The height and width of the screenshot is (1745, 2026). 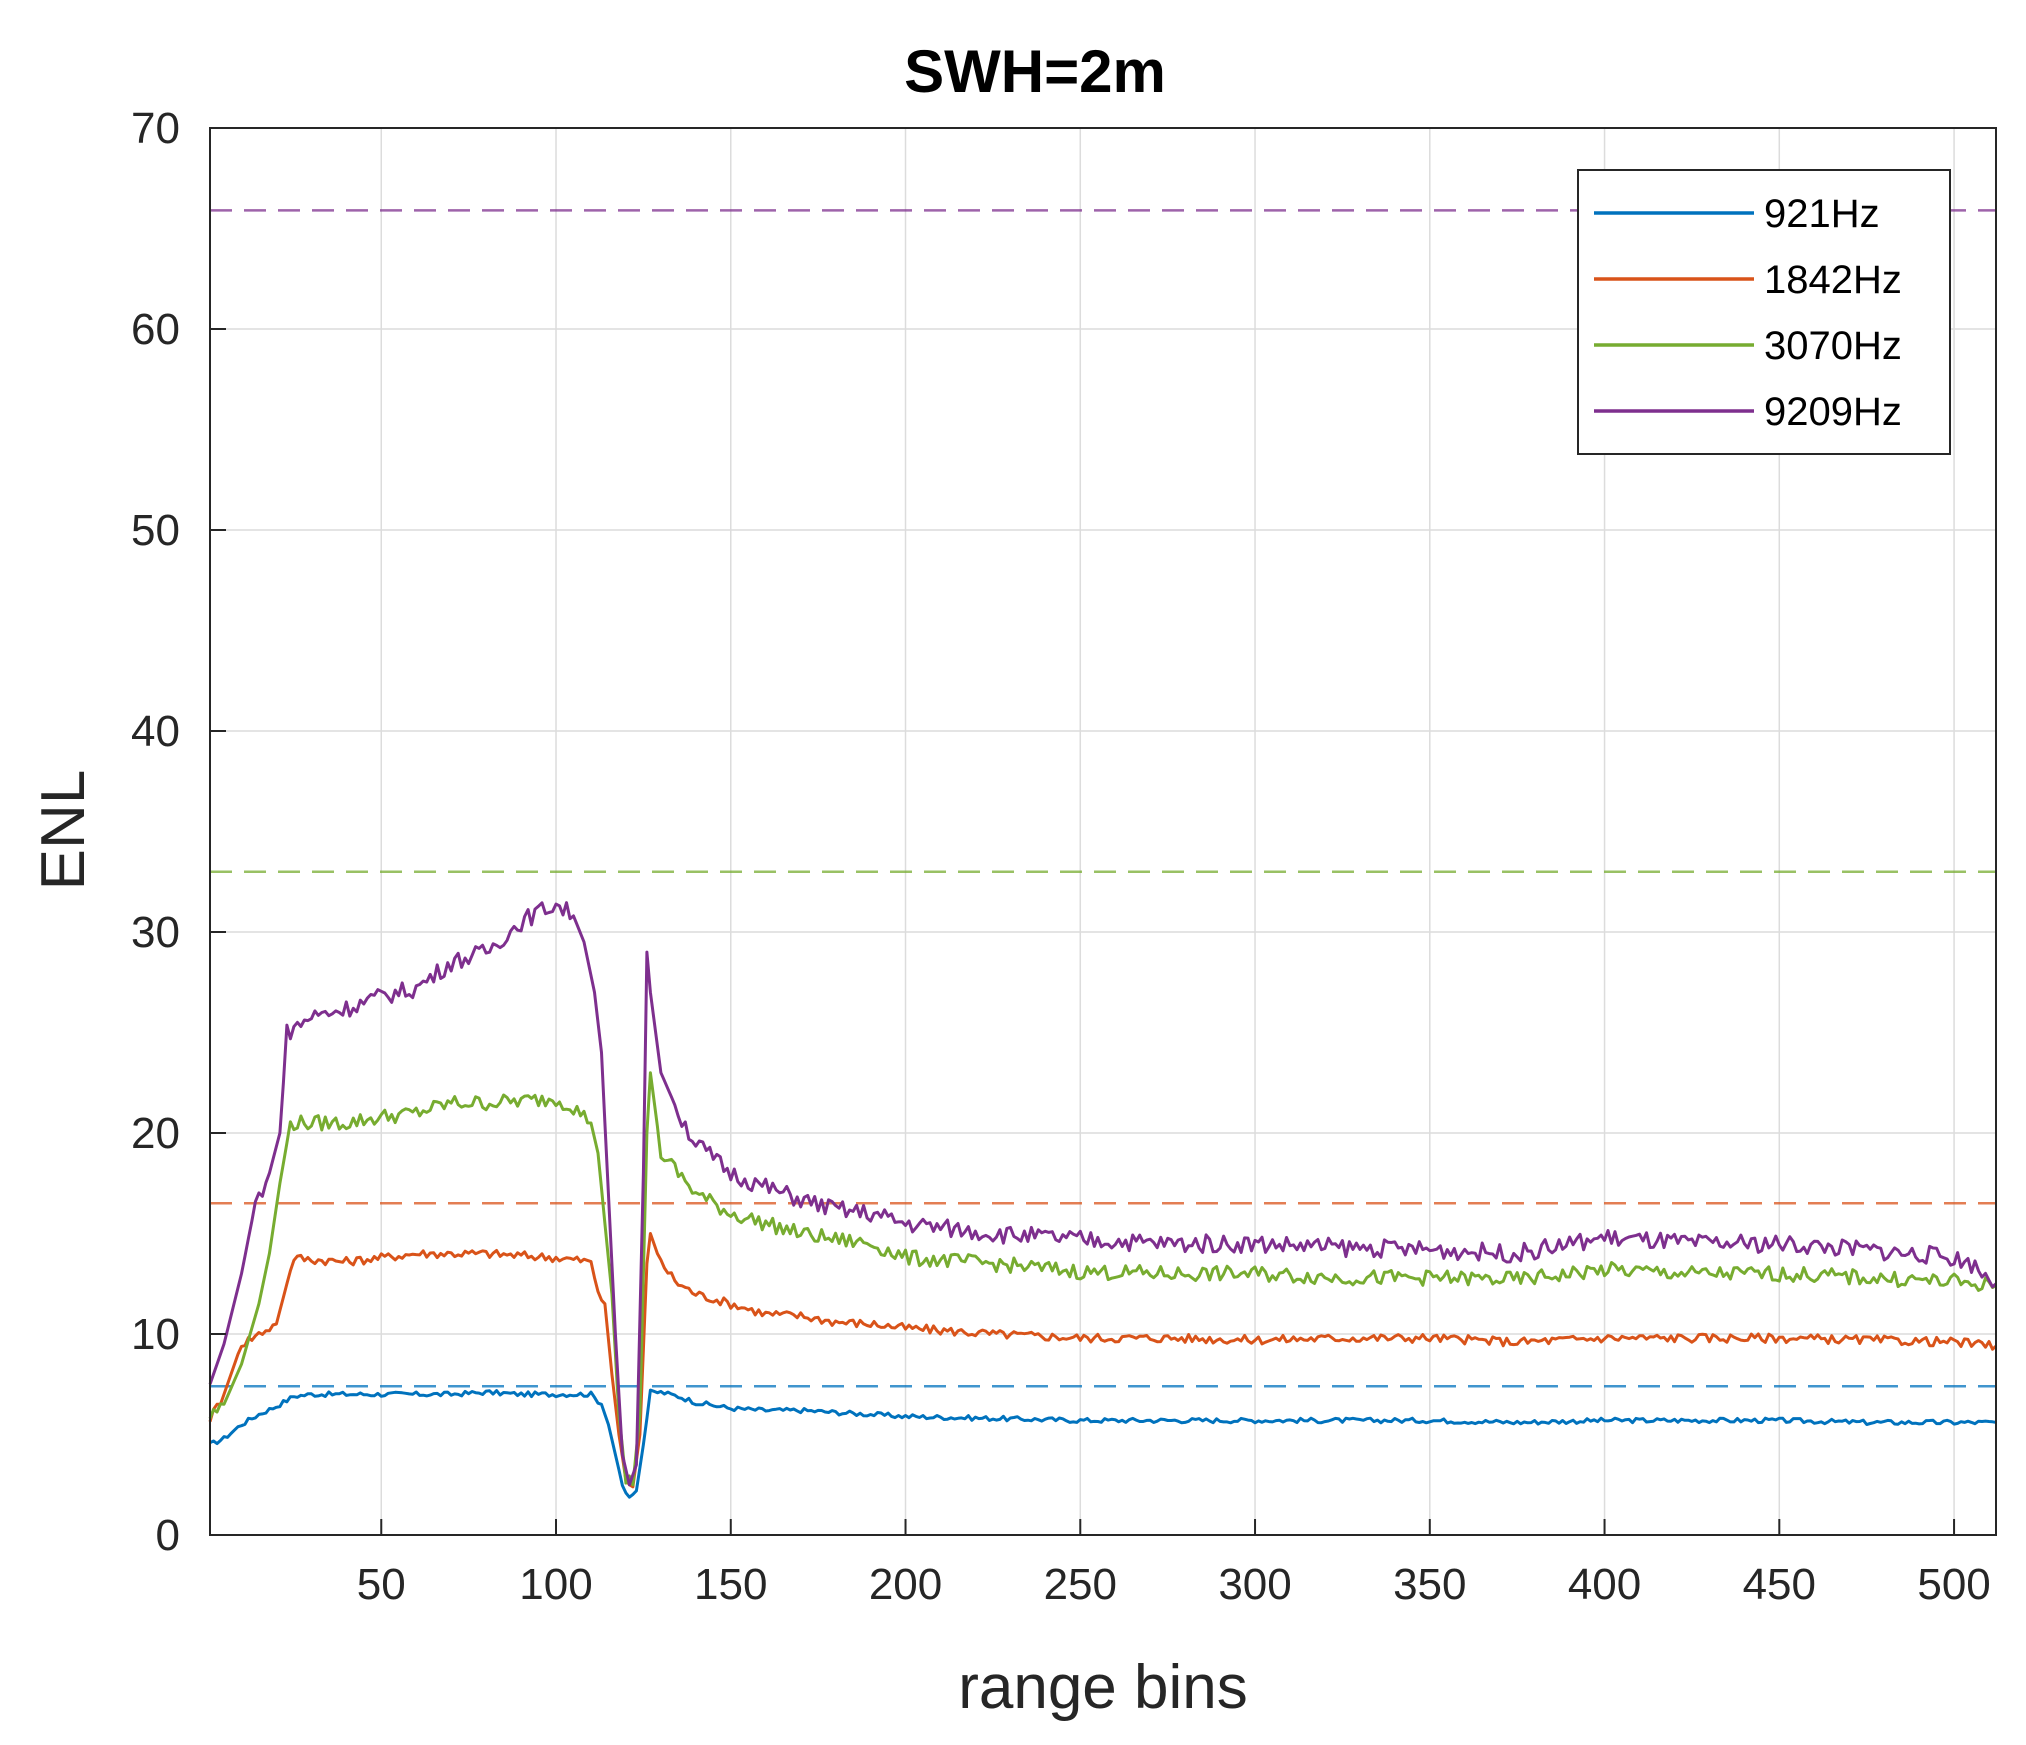 What do you see at coordinates (155, 530) in the screenshot?
I see `y-tick-label: 50` at bounding box center [155, 530].